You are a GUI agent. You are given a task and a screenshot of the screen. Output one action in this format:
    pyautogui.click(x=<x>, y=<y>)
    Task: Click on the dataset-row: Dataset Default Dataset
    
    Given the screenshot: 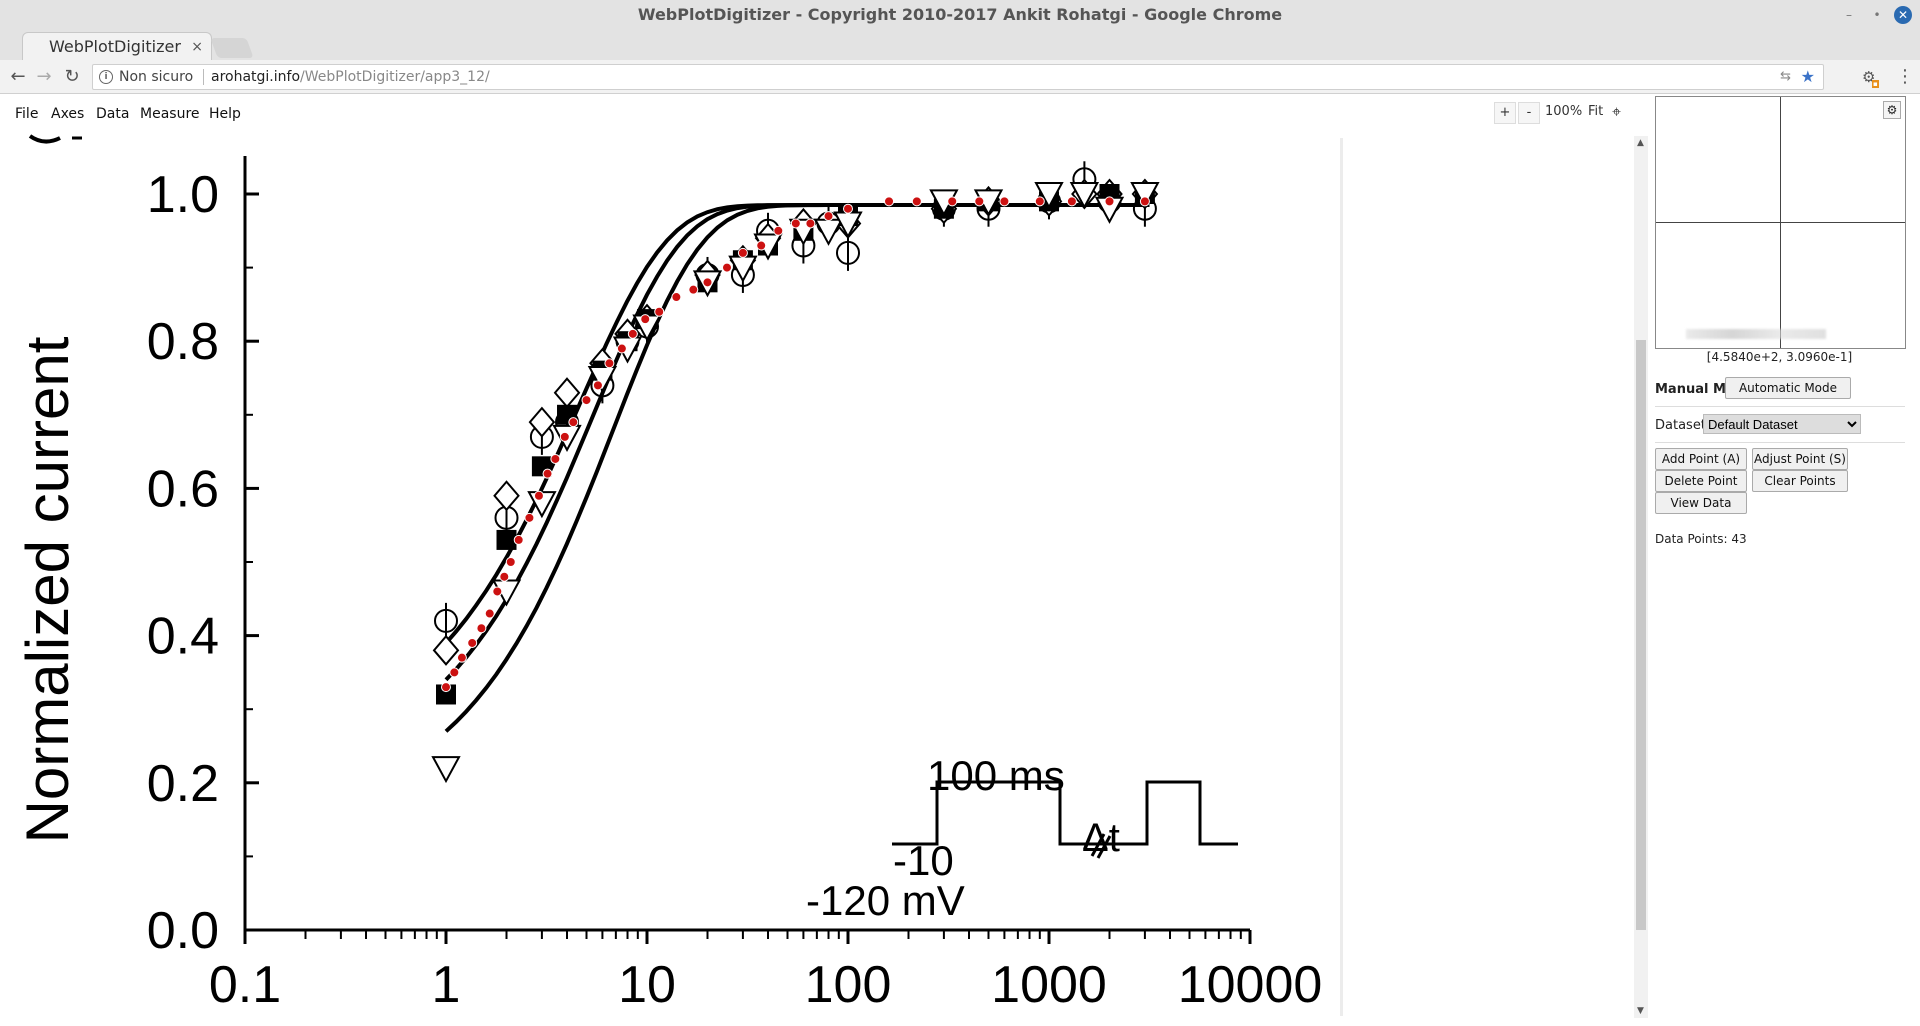 What is the action you would take?
    pyautogui.click(x=1780, y=425)
    